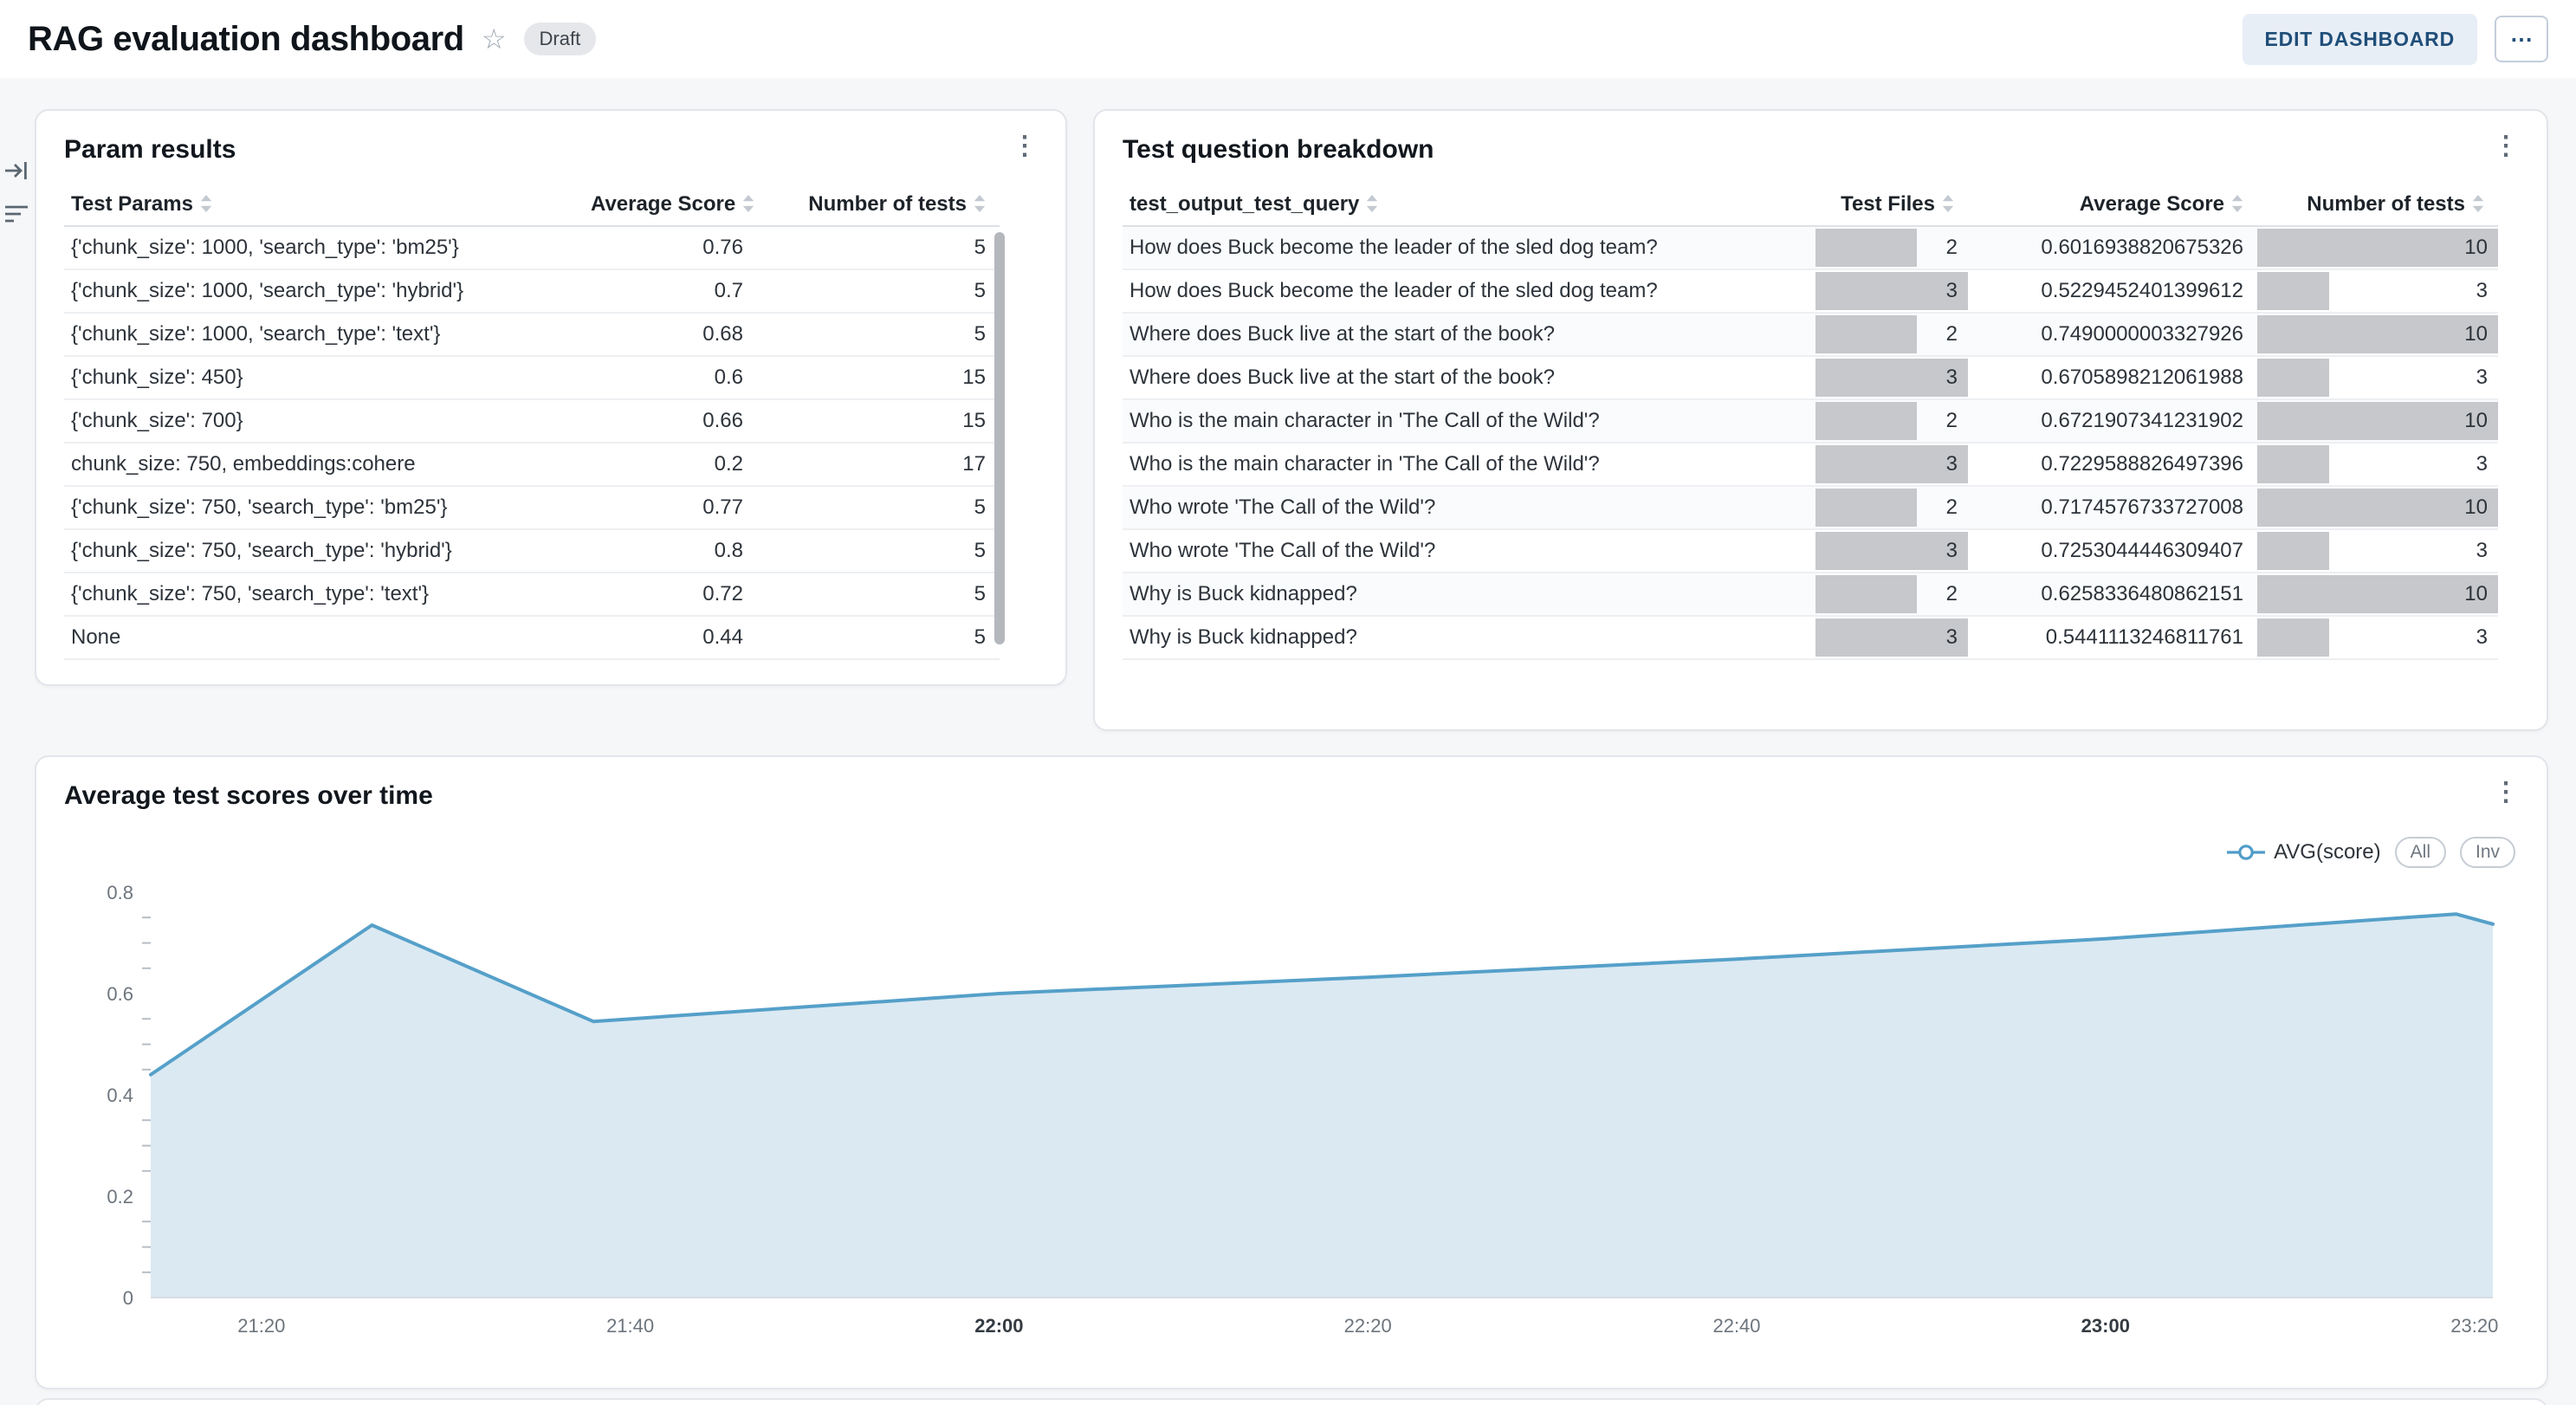 The width and height of the screenshot is (2576, 1405). Describe the element at coordinates (150, 149) in the screenshot. I see `card-title: Param results` at that location.